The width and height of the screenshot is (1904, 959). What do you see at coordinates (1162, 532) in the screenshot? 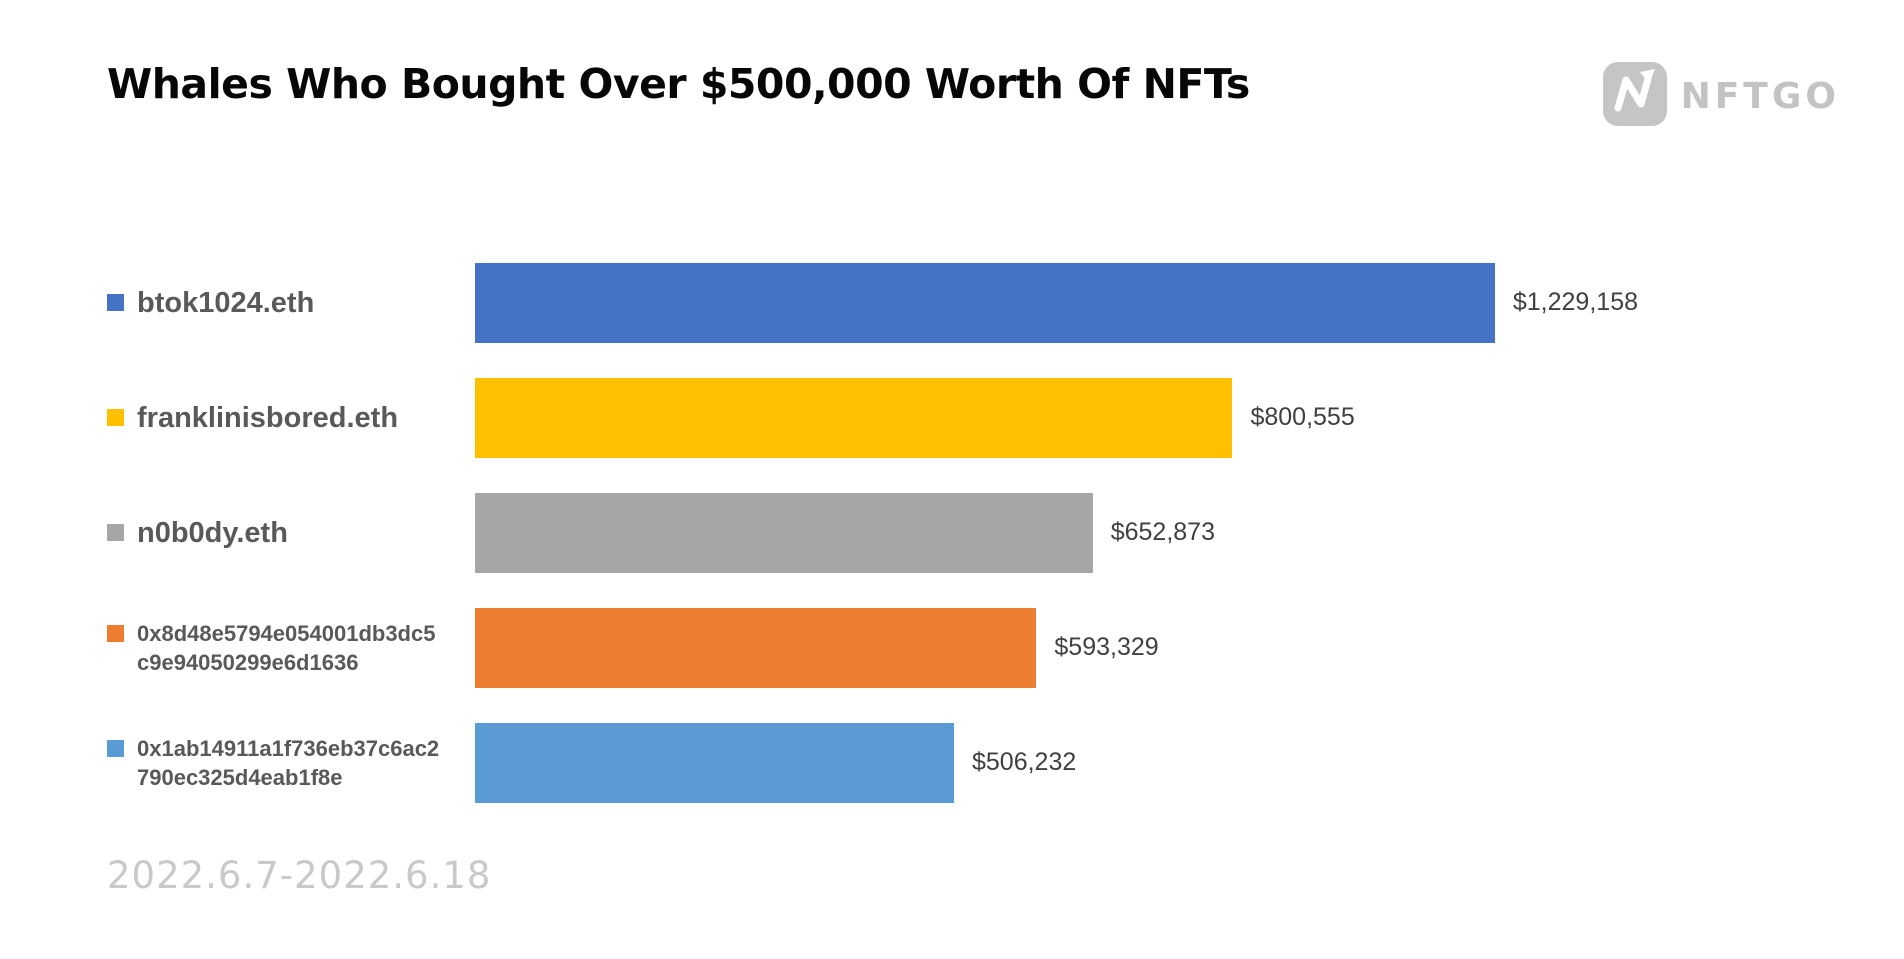
I see `bar-value-label: $652,873` at bounding box center [1162, 532].